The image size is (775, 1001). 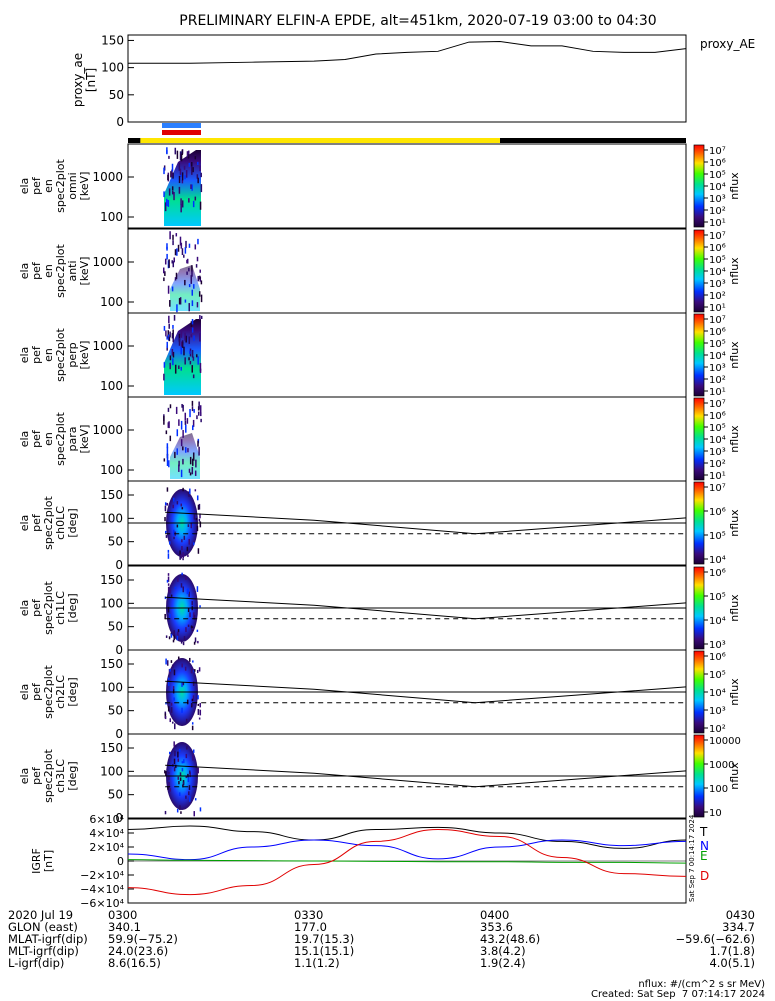 I want to click on footer-l-value: 1.1(1.2), so click(x=317, y=963).